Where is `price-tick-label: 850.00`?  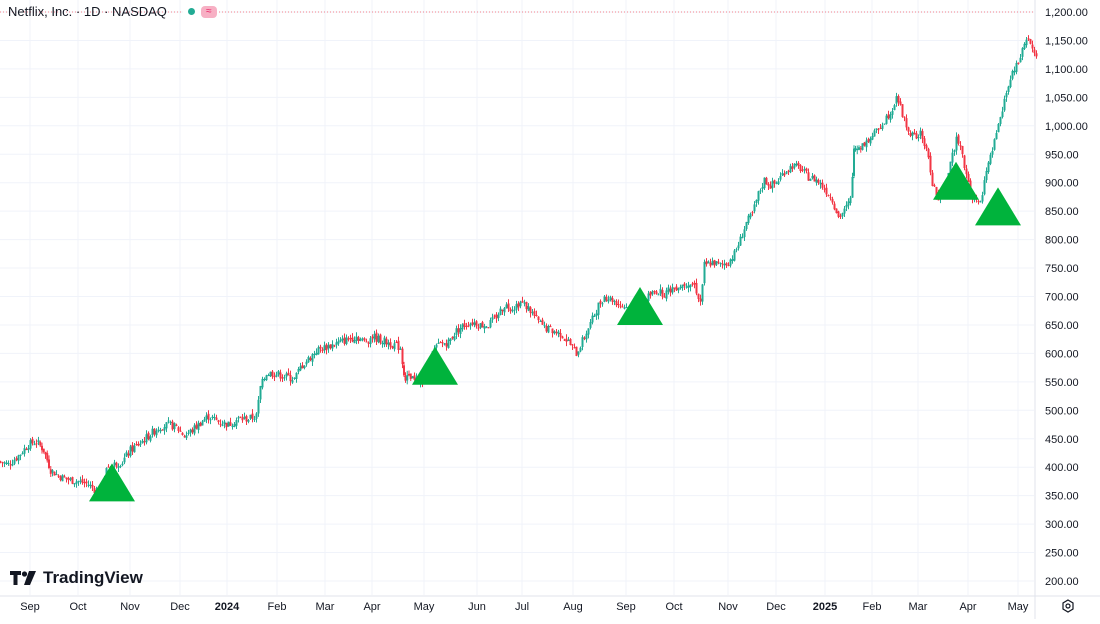 price-tick-label: 850.00 is located at coordinates (1062, 212).